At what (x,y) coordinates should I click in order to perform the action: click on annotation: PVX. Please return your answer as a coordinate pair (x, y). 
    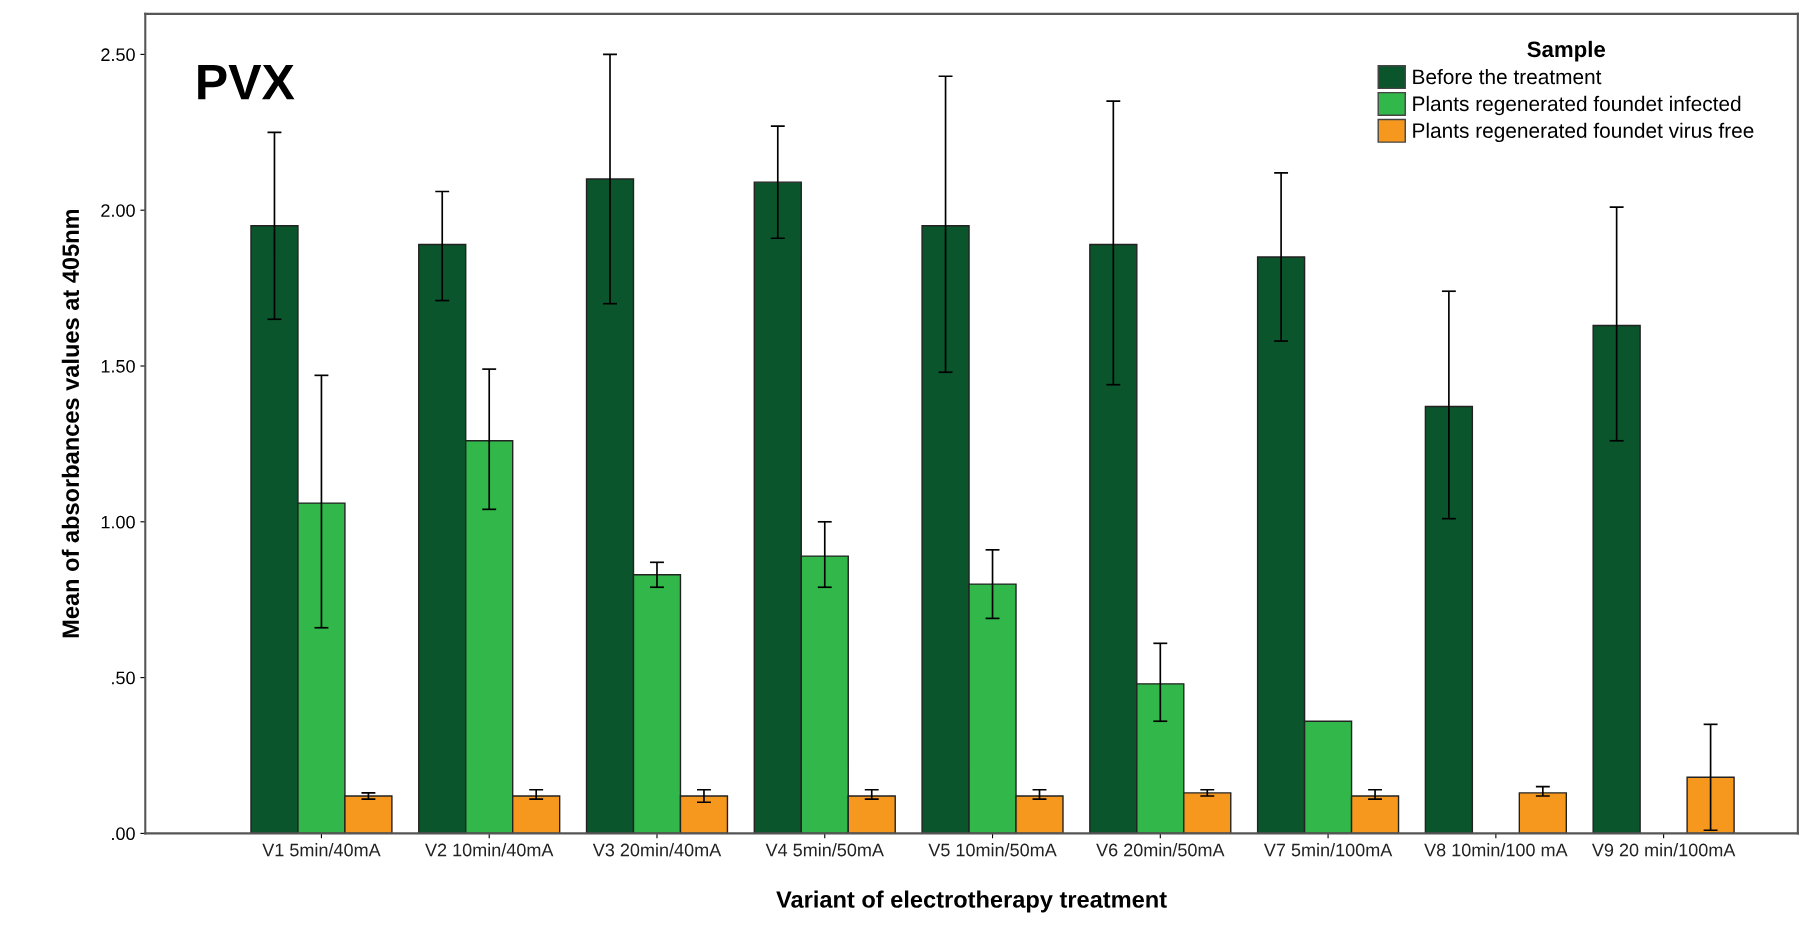
    Looking at the image, I should click on (246, 82).